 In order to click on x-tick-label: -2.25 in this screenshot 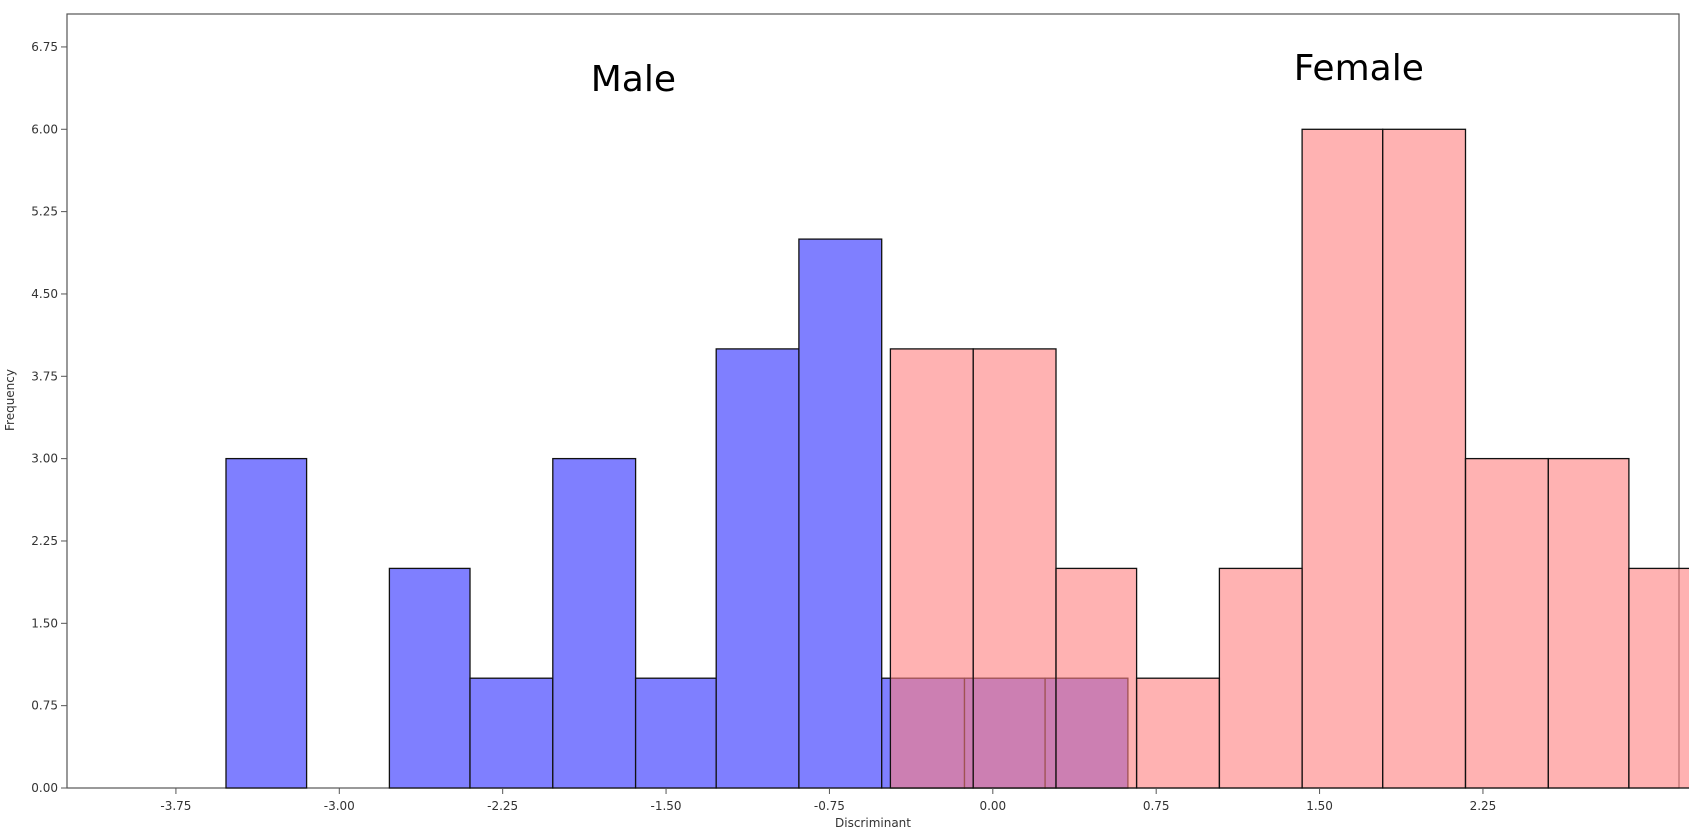, I will do `click(502, 806)`.